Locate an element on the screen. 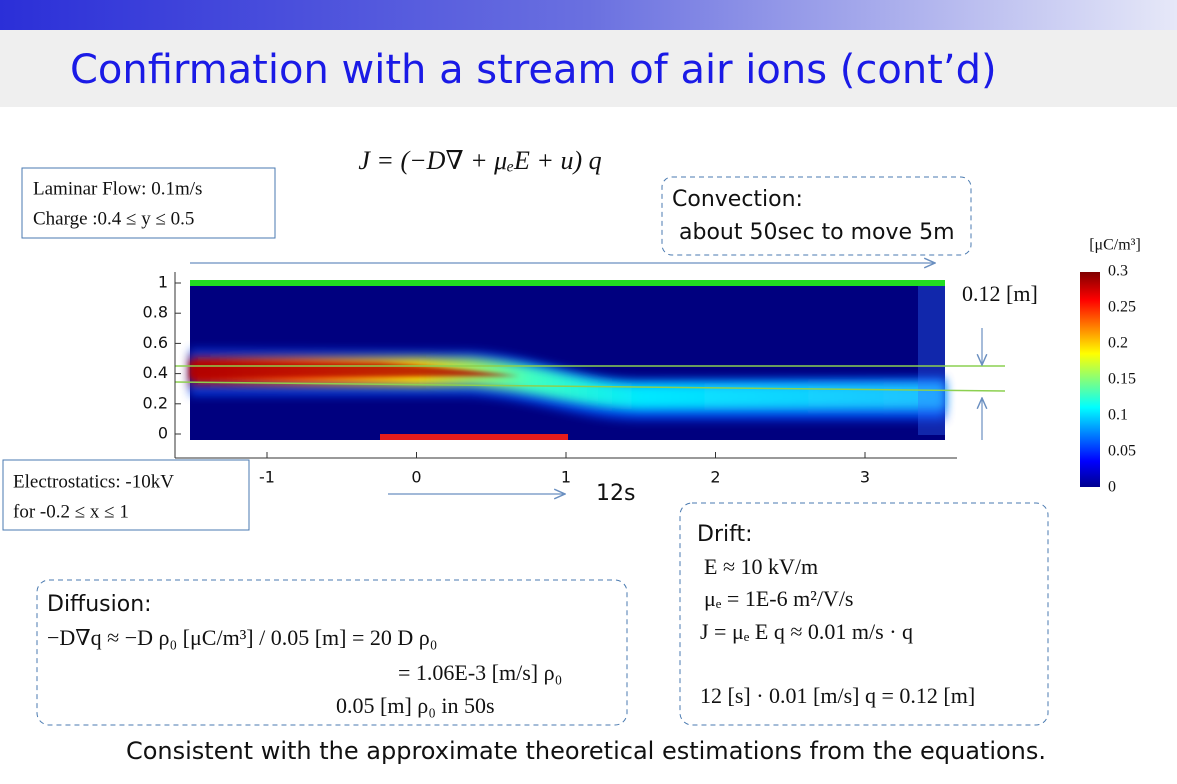 The image size is (1177, 784). colorbar-tick-label: 0.1 is located at coordinates (1118, 415).